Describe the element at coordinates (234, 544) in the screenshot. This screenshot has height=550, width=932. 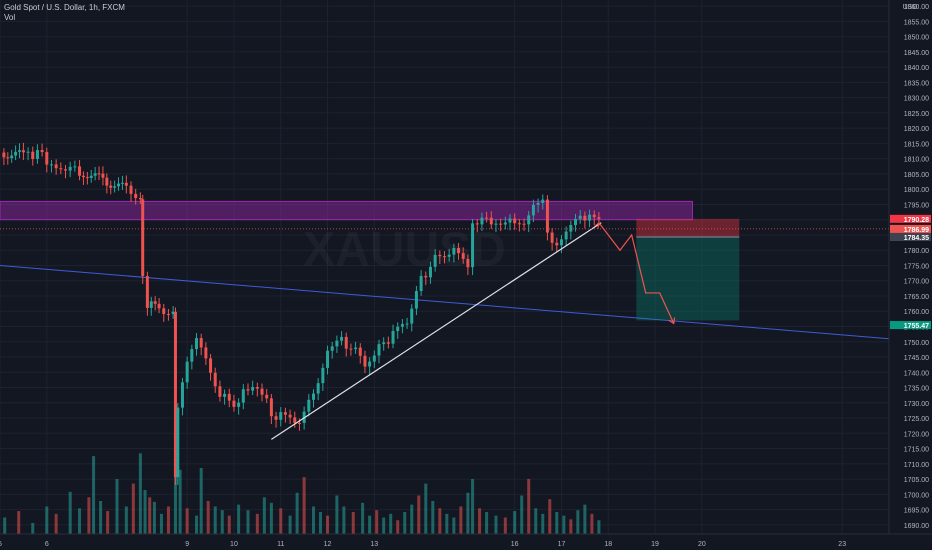
I see `time-tick-label: 10` at that location.